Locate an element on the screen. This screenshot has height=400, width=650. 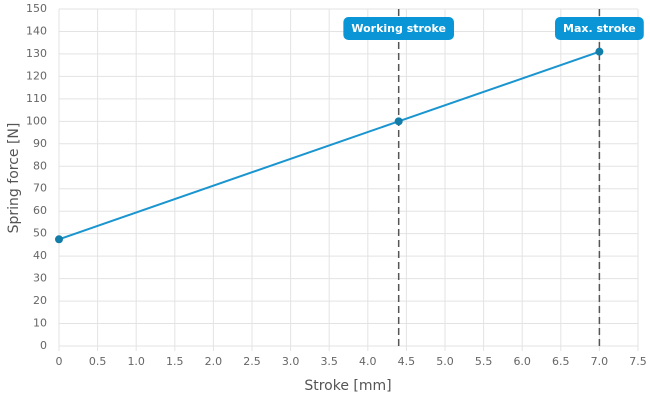
annotation: Max. stroke is located at coordinates (599, 28).